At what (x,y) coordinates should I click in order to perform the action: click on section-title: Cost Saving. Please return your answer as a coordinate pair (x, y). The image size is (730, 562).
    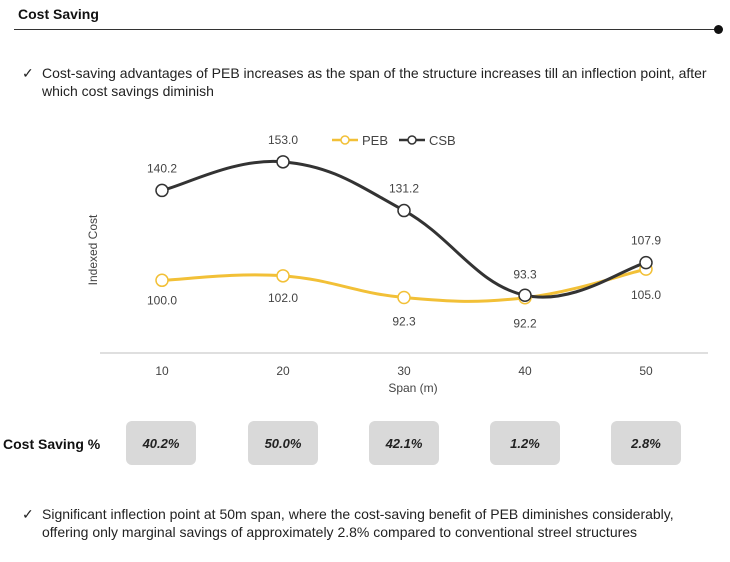
    Looking at the image, I should click on (58, 14).